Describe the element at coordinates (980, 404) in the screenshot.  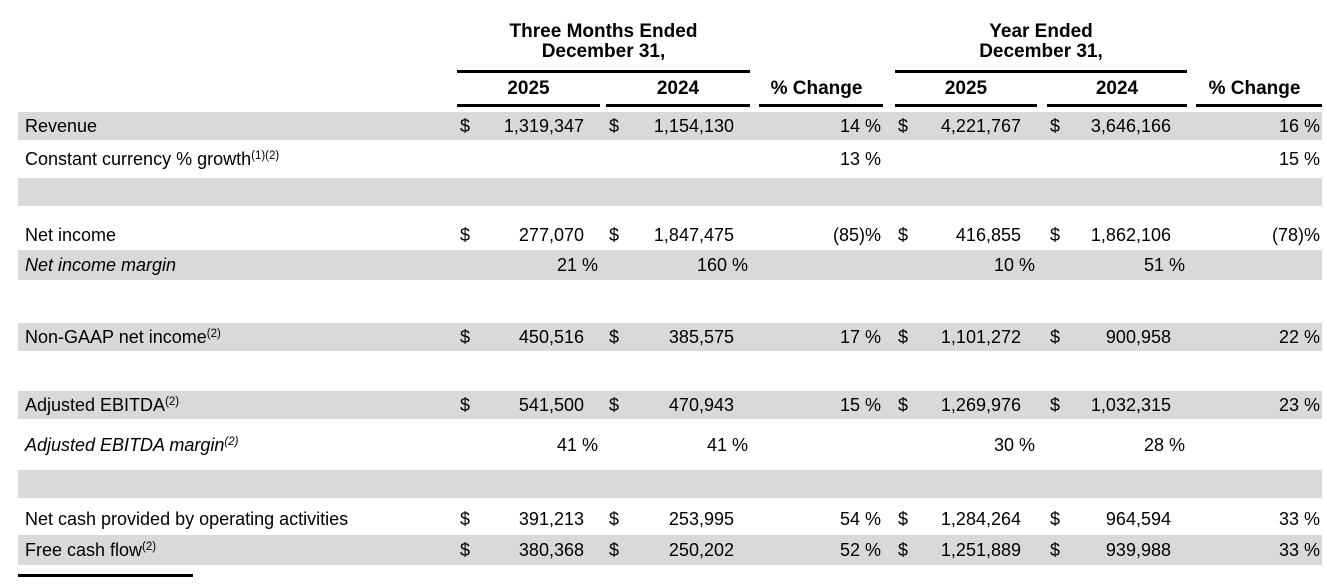
I see `cell-value: 1,269,976` at that location.